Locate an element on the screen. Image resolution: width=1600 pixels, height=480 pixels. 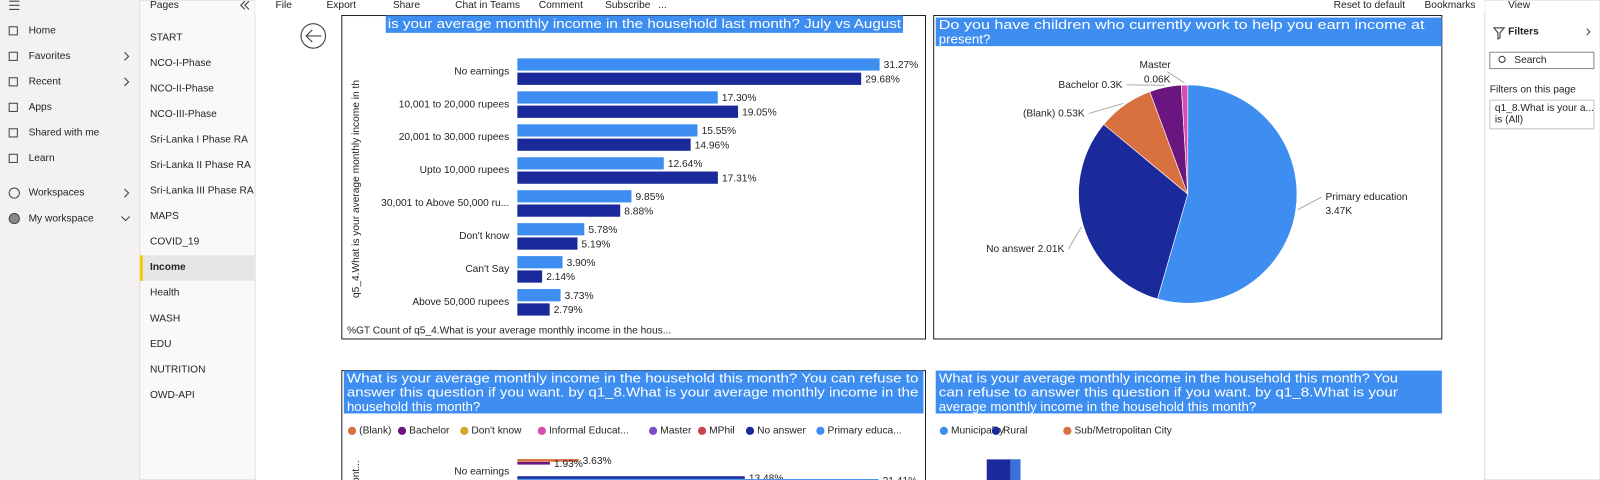
page-tab: OWD-API is located at coordinates (172, 395).